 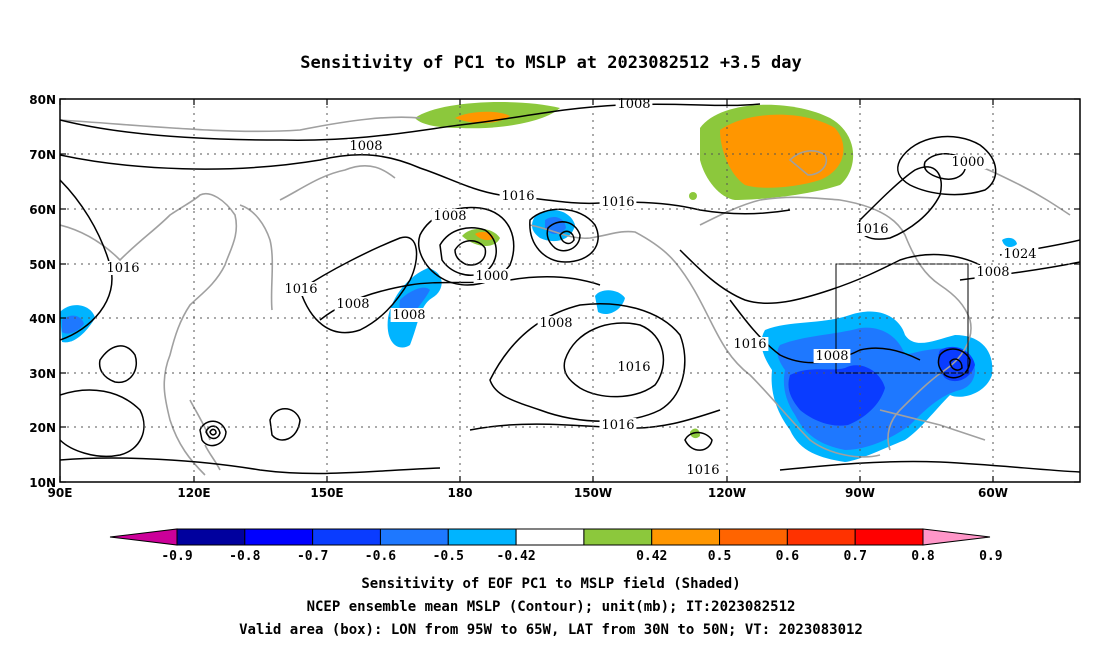 I want to click on isobar-1000-canada-inner, so click(x=945, y=166).